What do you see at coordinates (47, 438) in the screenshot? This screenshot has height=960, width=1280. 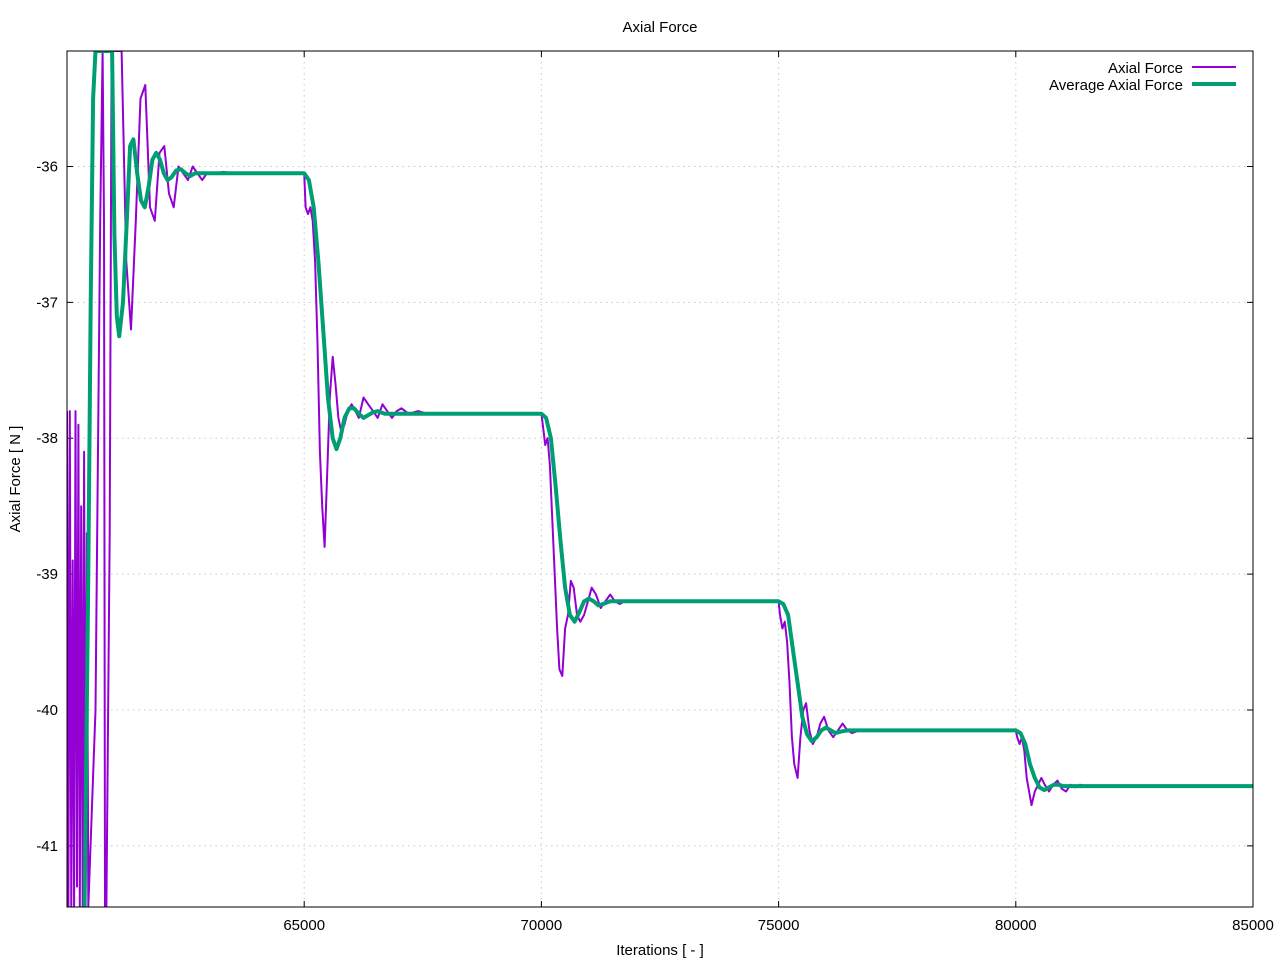 I see `y-tick-label: -38` at bounding box center [47, 438].